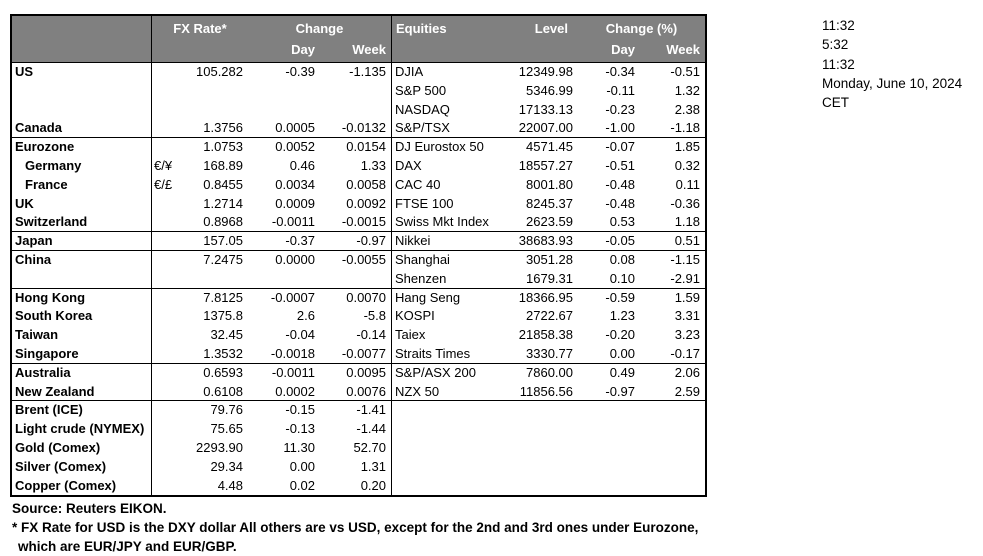 This screenshot has width=983, height=556. Describe the element at coordinates (82, 467) in the screenshot. I see `row-label: Silver (Comex)` at that location.